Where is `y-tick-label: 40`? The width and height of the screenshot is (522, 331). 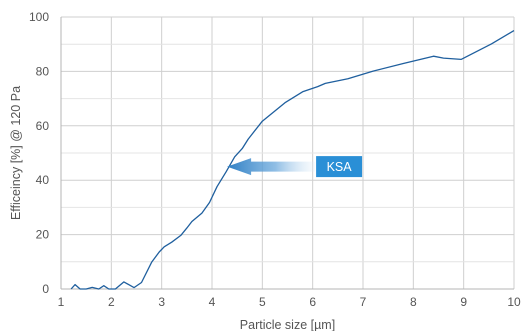 y-tick-label: 40 is located at coordinates (43, 180).